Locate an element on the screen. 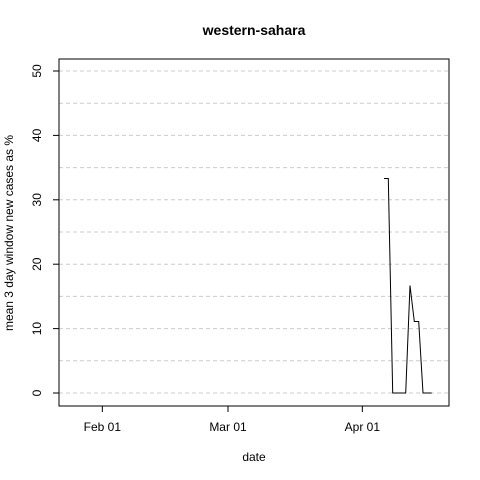 The image size is (480, 480). y-tick-label: 30 is located at coordinates (37, 200).